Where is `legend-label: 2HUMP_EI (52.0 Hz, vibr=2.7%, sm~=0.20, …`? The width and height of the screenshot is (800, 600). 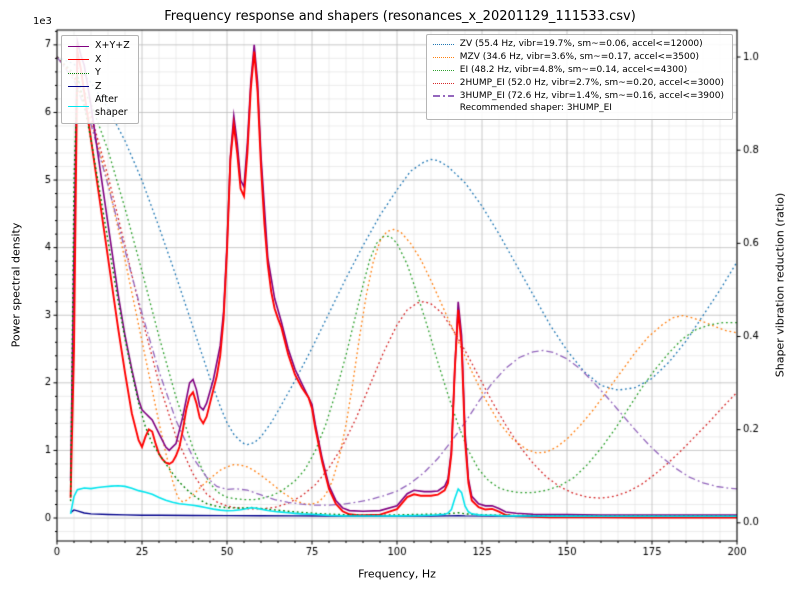 legend-label: 2HUMP_EI (52.0 Hz, vibr=2.7%, sm~=0.20, … is located at coordinates (591, 82).